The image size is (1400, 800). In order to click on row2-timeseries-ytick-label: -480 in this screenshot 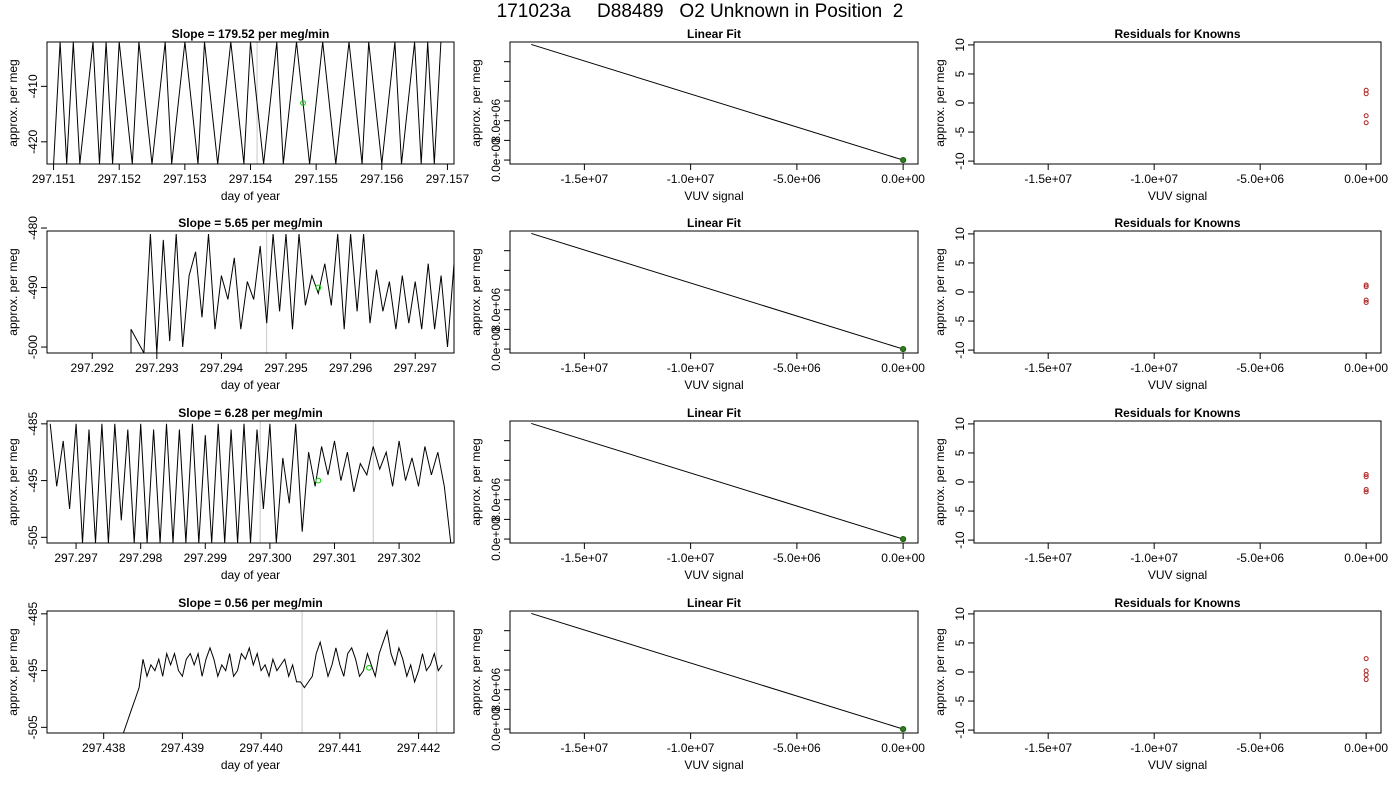, I will do `click(33, 228)`.